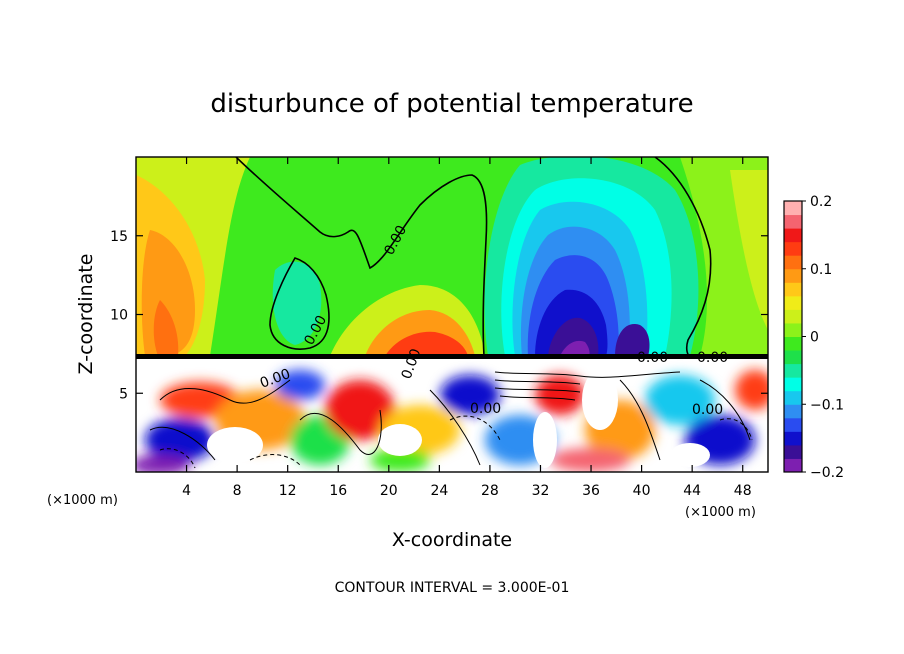 This screenshot has height=654, width=904. I want to click on x-tick-label: 28, so click(490, 491).